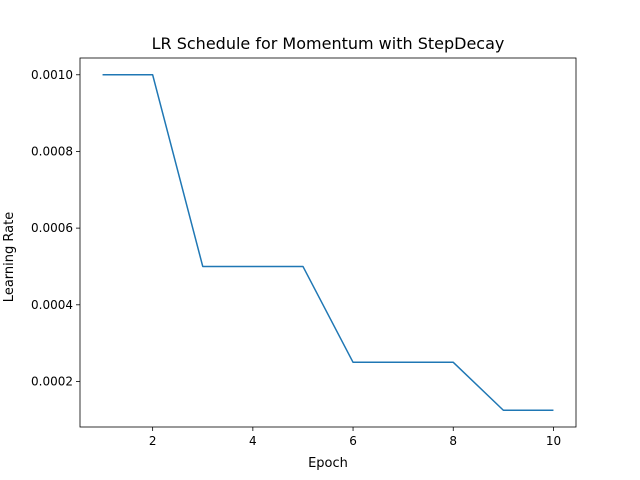 This screenshot has height=480, width=640. I want to click on x-tick-label: 8, so click(453, 441).